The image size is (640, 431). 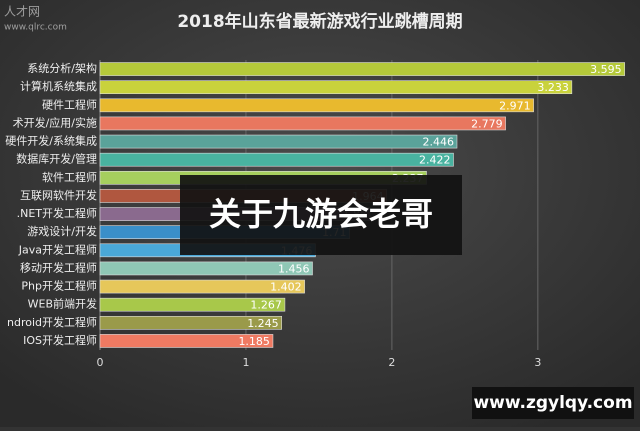 I want to click on y-tick-label: 计算机系统集成, so click(x=58, y=86).